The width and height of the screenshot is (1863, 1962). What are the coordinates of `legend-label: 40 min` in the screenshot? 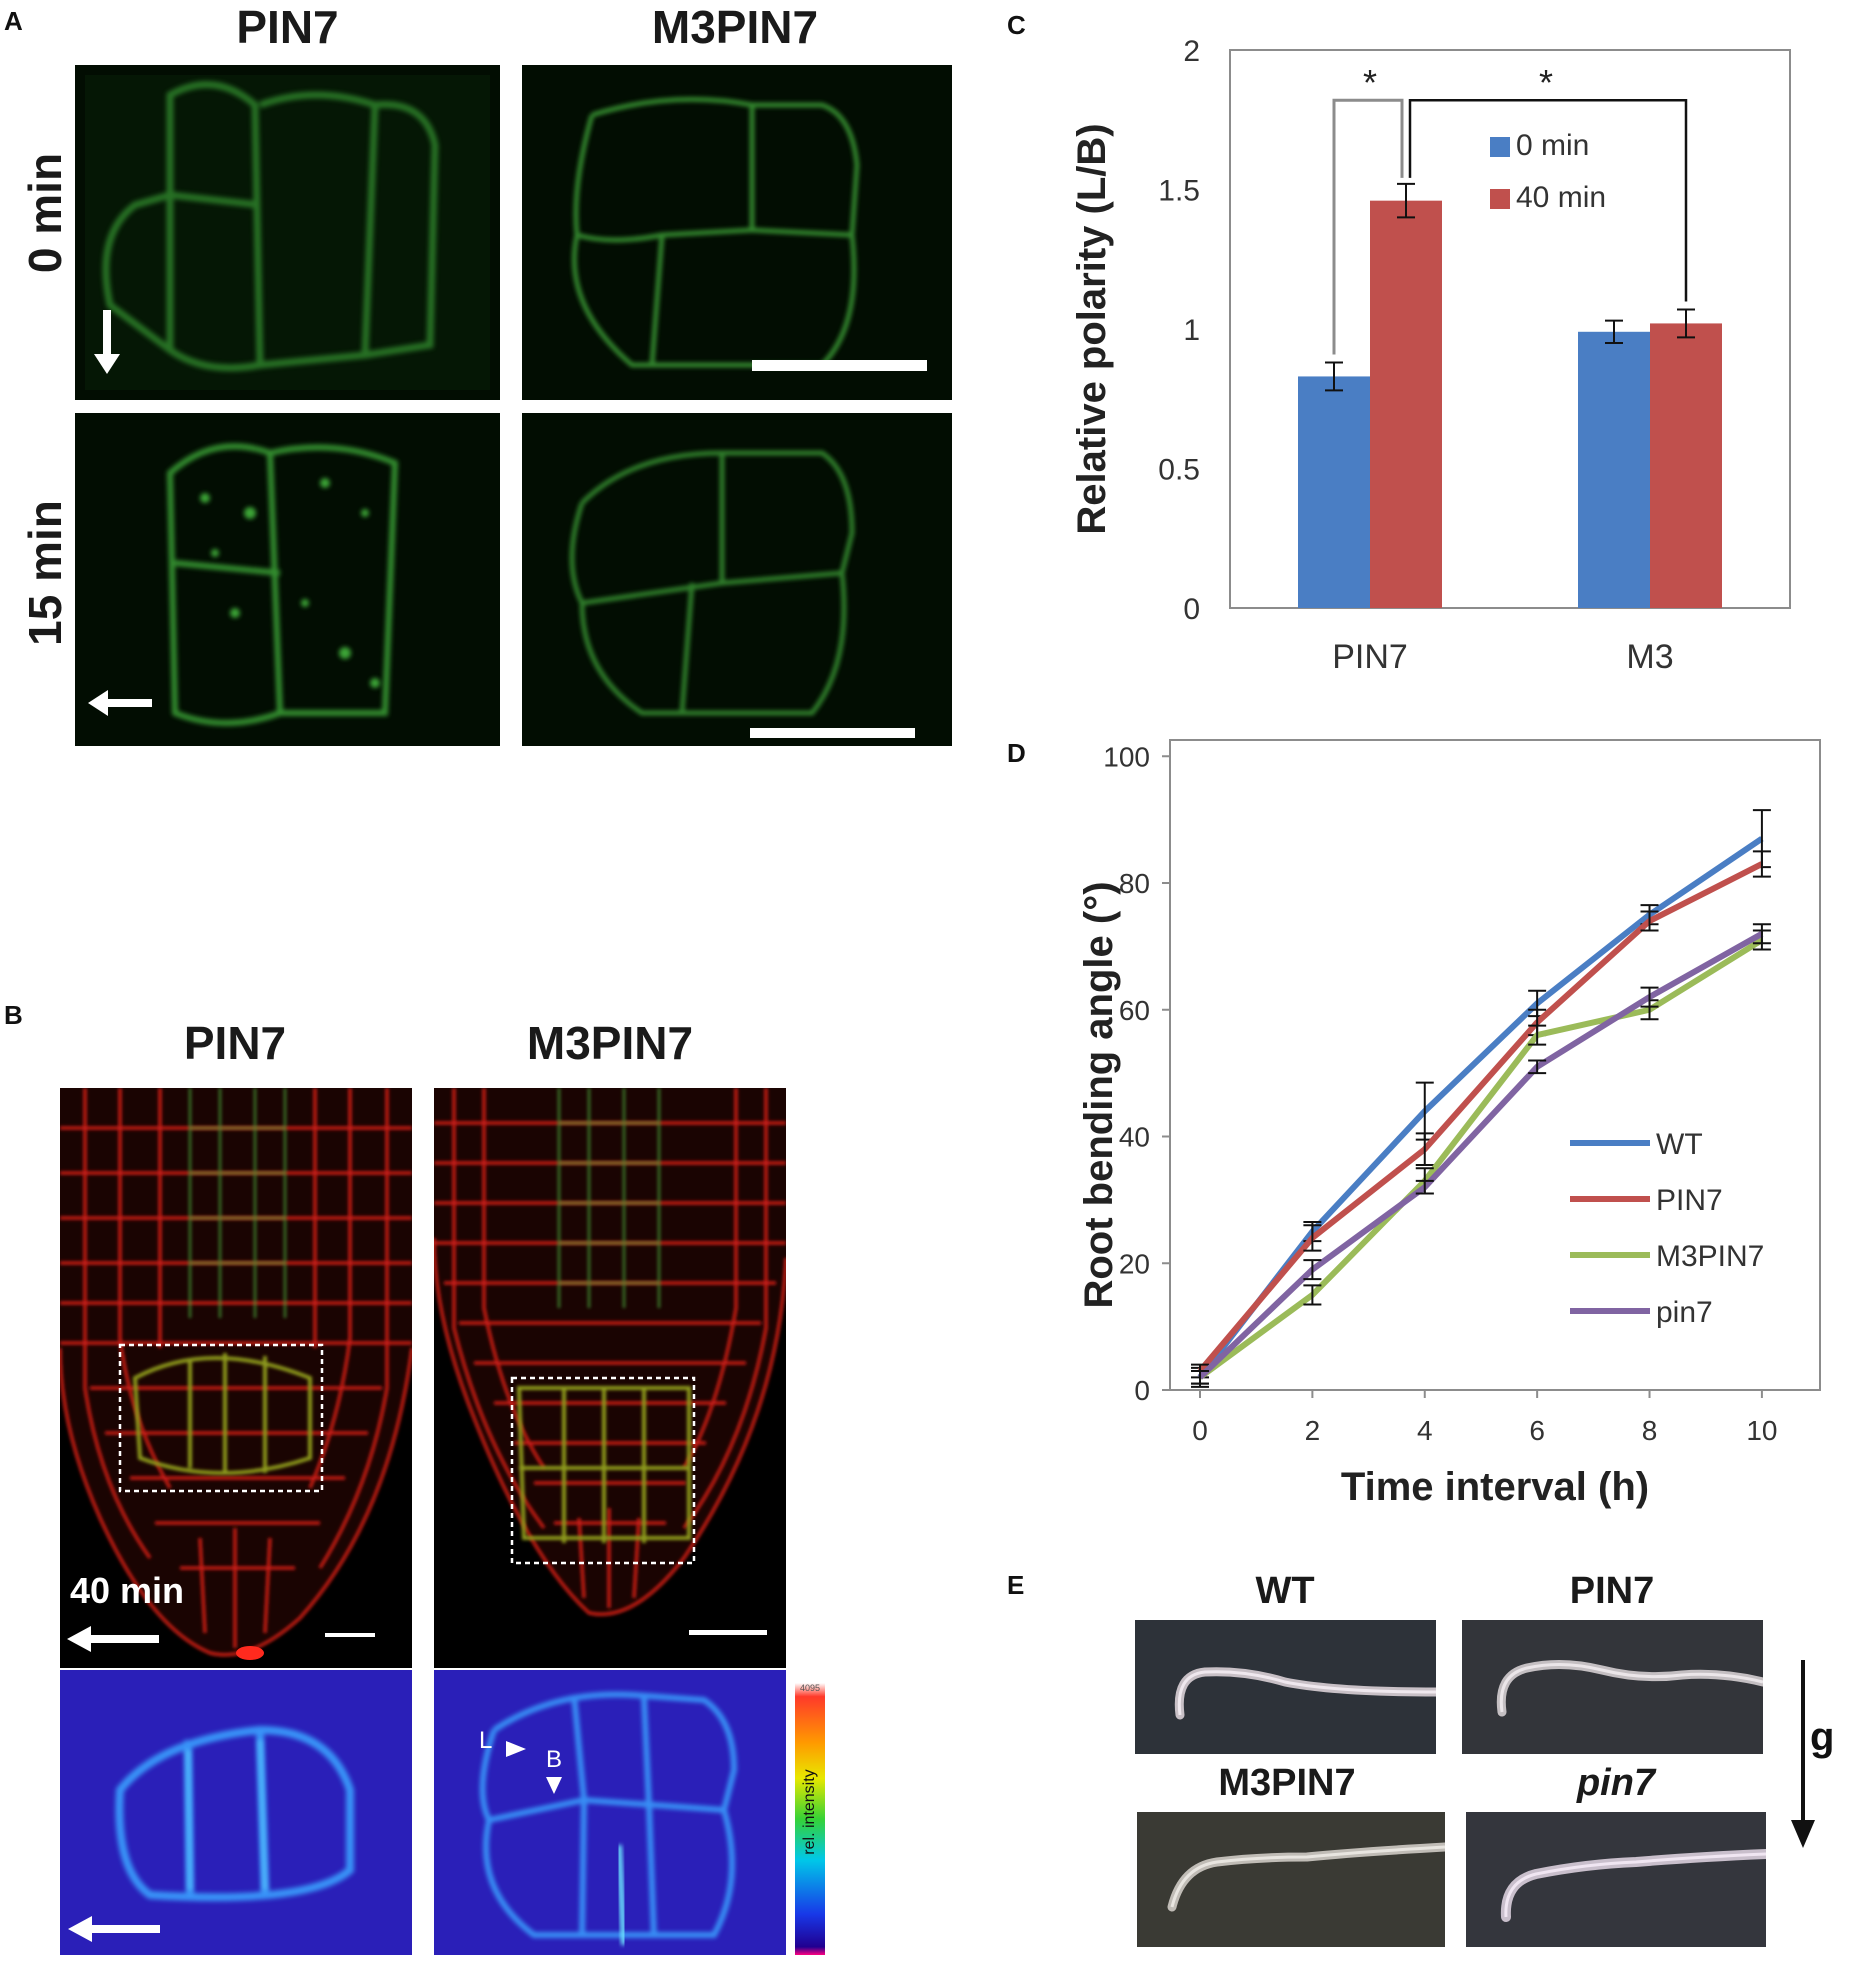 It's located at (1561, 197).